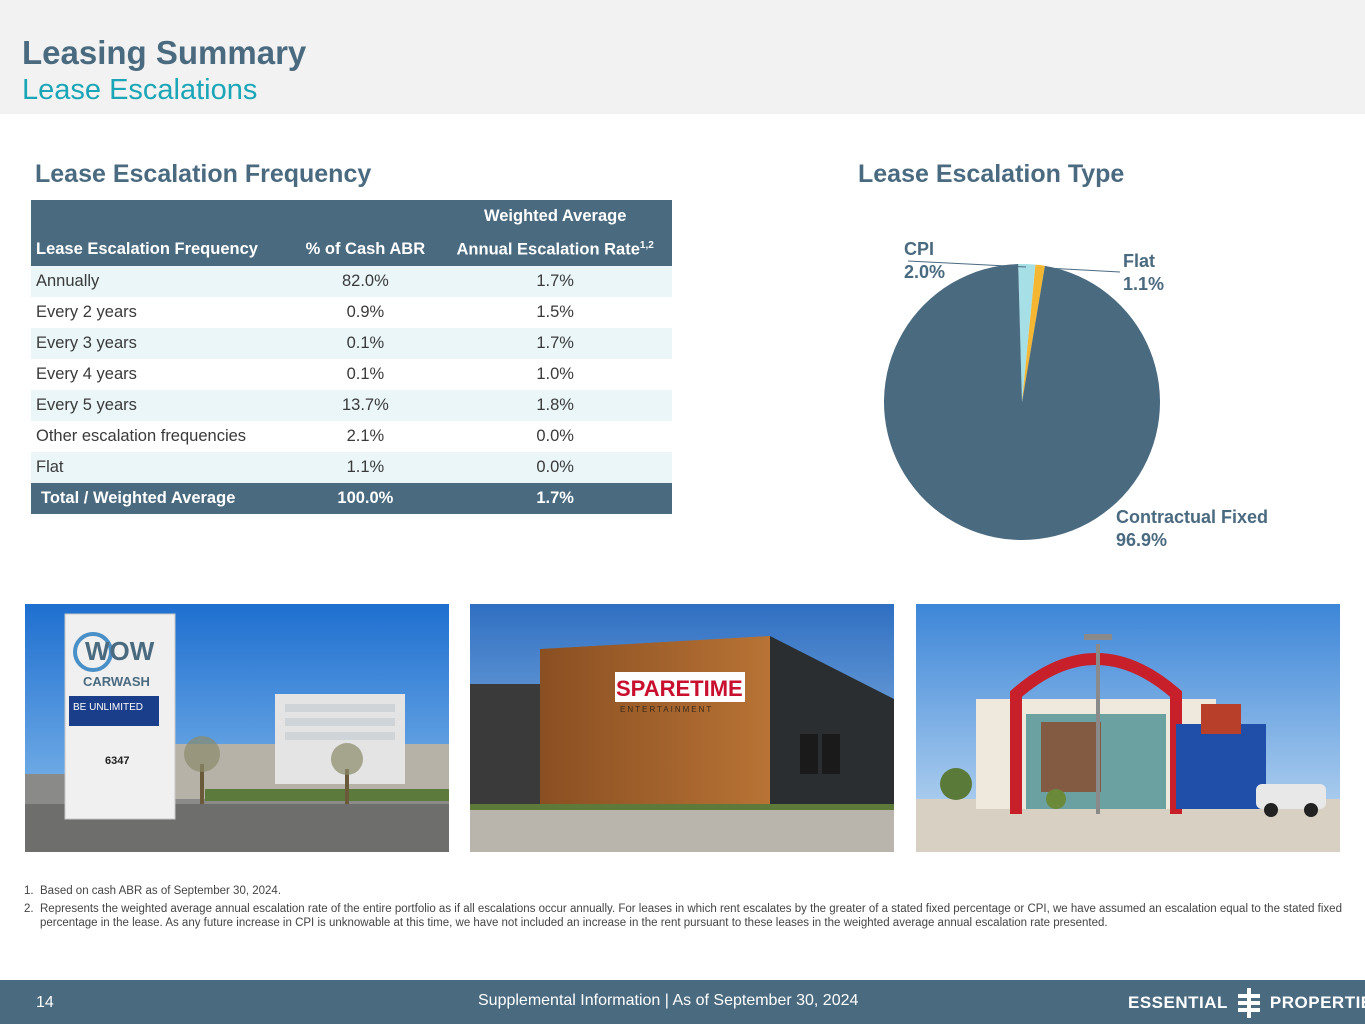  Describe the element at coordinates (548, 249) in the screenshot. I see `table-header-rate-text: Annual Escalation Rate` at that location.